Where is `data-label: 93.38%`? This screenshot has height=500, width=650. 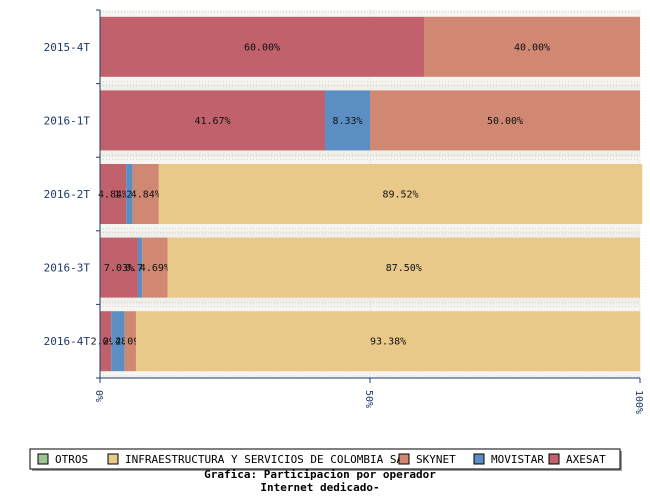
data-label: 93.38% is located at coordinates (388, 342).